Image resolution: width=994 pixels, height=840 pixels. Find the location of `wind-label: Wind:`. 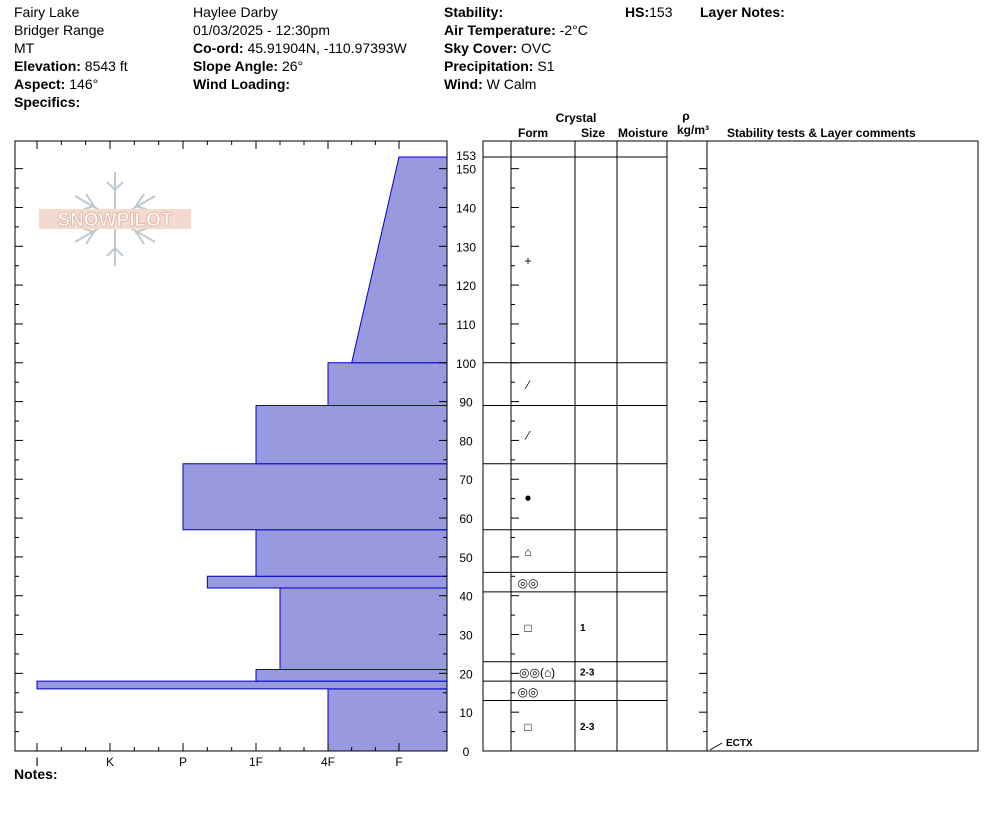

wind-label: Wind: is located at coordinates (463, 84).